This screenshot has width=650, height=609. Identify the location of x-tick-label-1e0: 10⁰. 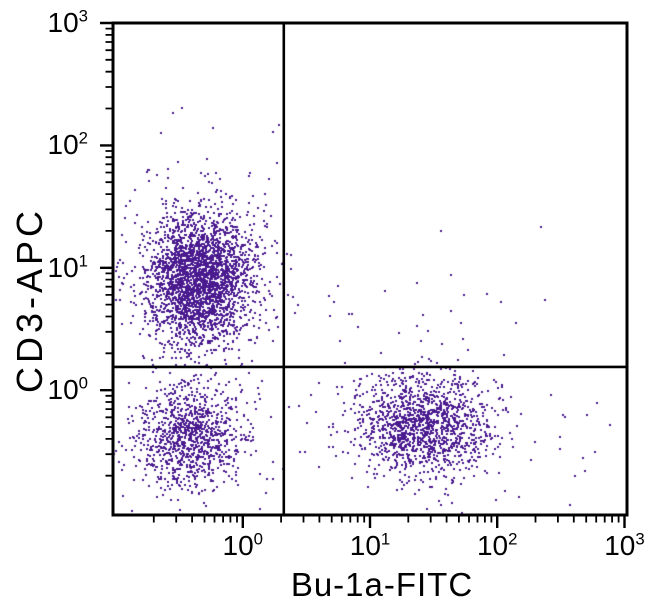
(243, 545).